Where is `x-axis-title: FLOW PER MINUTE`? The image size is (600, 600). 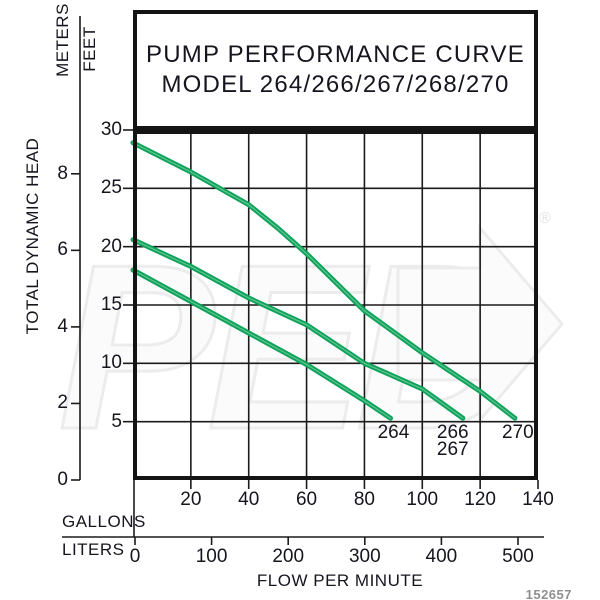 x-axis-title: FLOW PER MINUTE is located at coordinates (340, 580).